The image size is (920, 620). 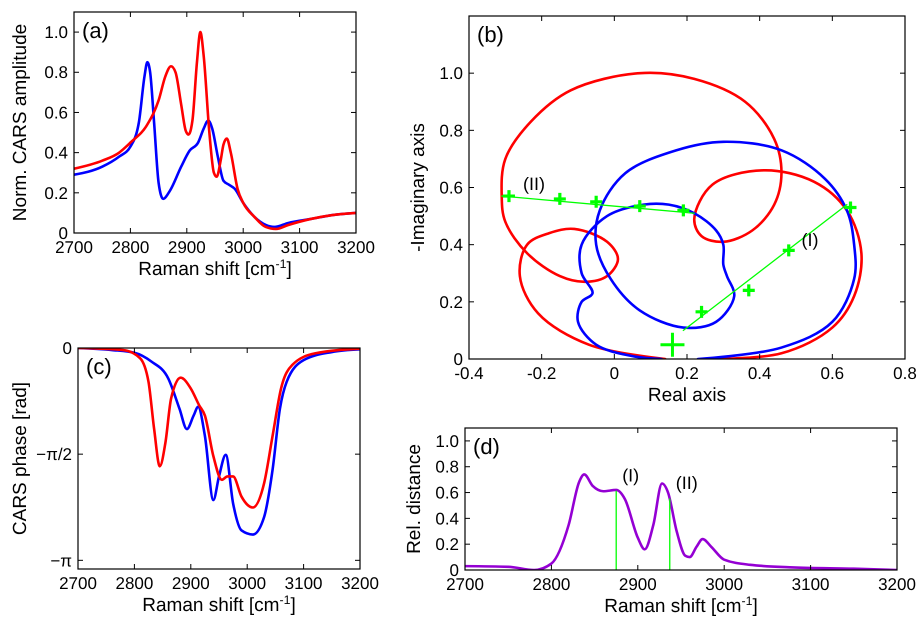 What do you see at coordinates (418, 187) in the screenshot?
I see `y-axis-title: -Imaginary axis` at bounding box center [418, 187].